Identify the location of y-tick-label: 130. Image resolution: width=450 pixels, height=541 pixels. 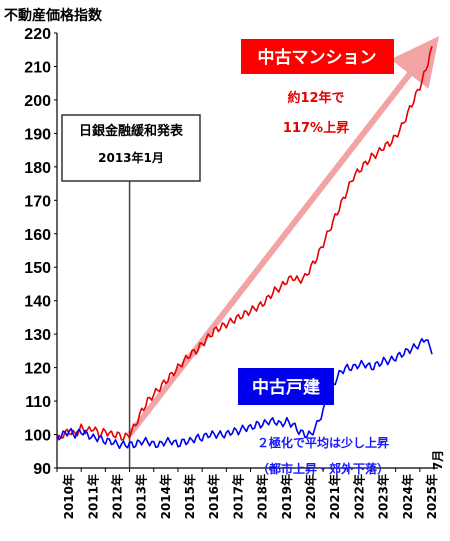
(37, 335).